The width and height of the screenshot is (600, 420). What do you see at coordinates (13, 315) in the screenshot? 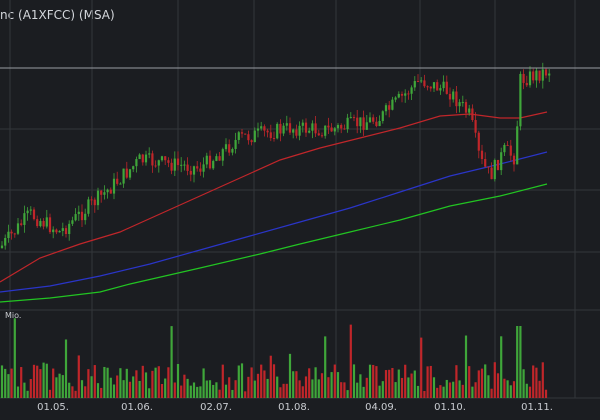
I see `volume-unit-label: Mio.` at bounding box center [13, 315].